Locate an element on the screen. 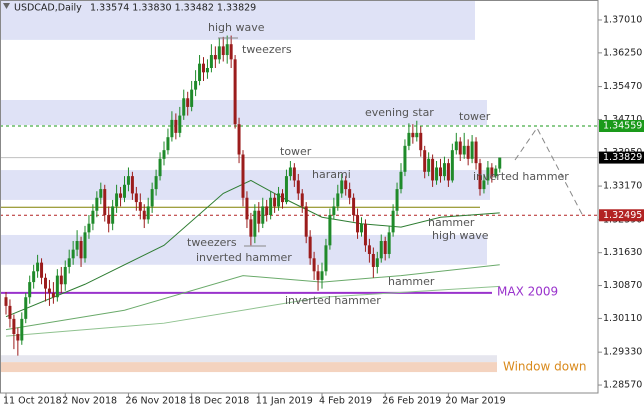 This screenshot has width=644, height=409. projection-line is located at coordinates (549, 172).